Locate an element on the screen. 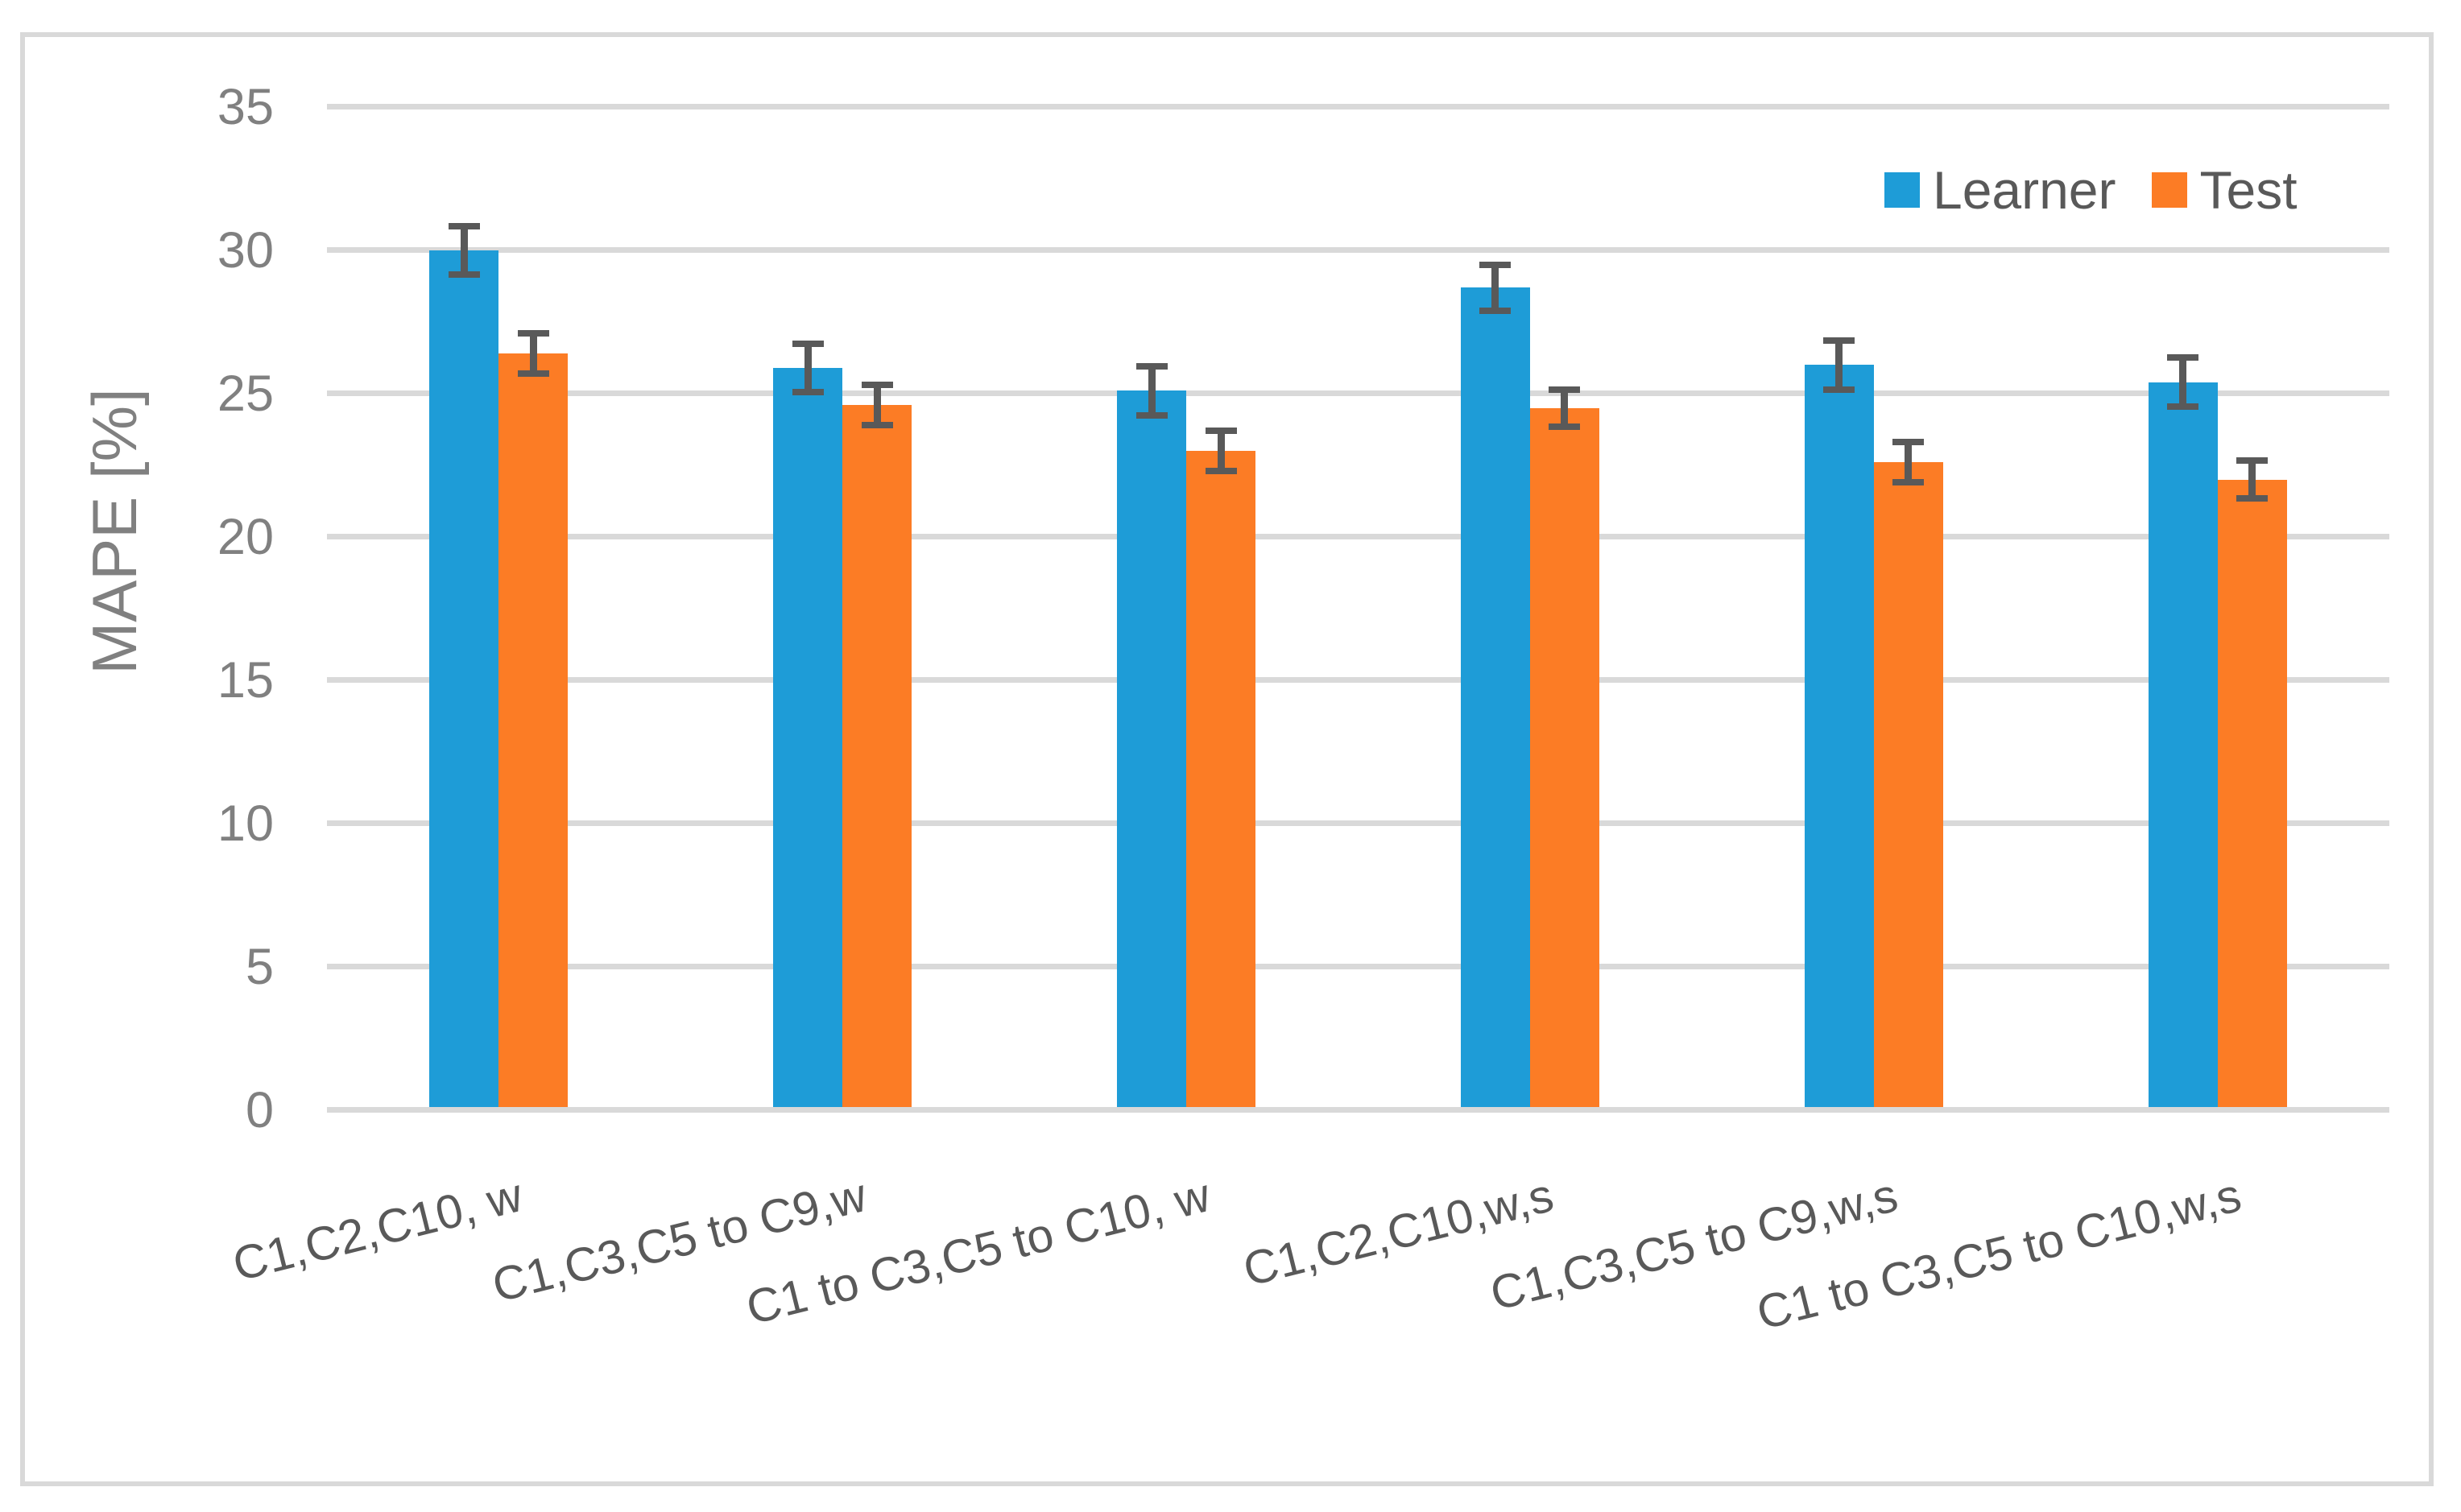  legend-item-learner: Learner is located at coordinates (2000, 190).